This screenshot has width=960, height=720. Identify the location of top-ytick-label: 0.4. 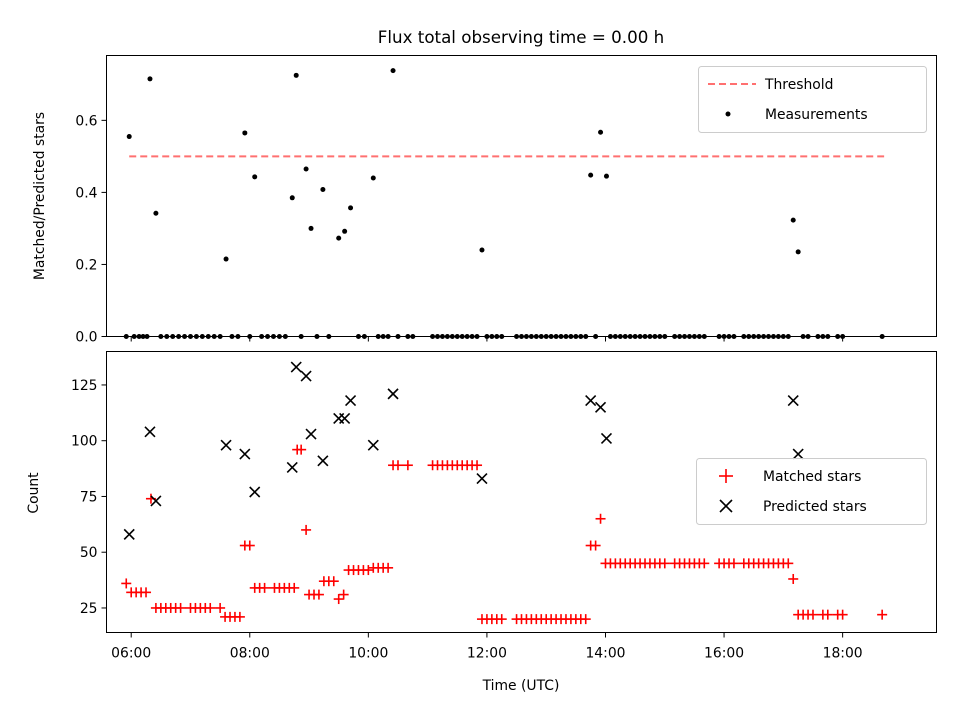
(86, 193).